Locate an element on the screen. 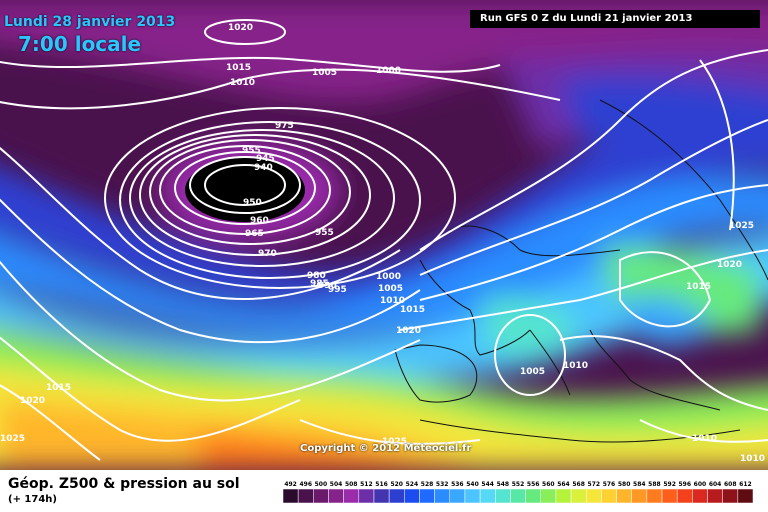  isobar-label: 995 is located at coordinates (337, 290).